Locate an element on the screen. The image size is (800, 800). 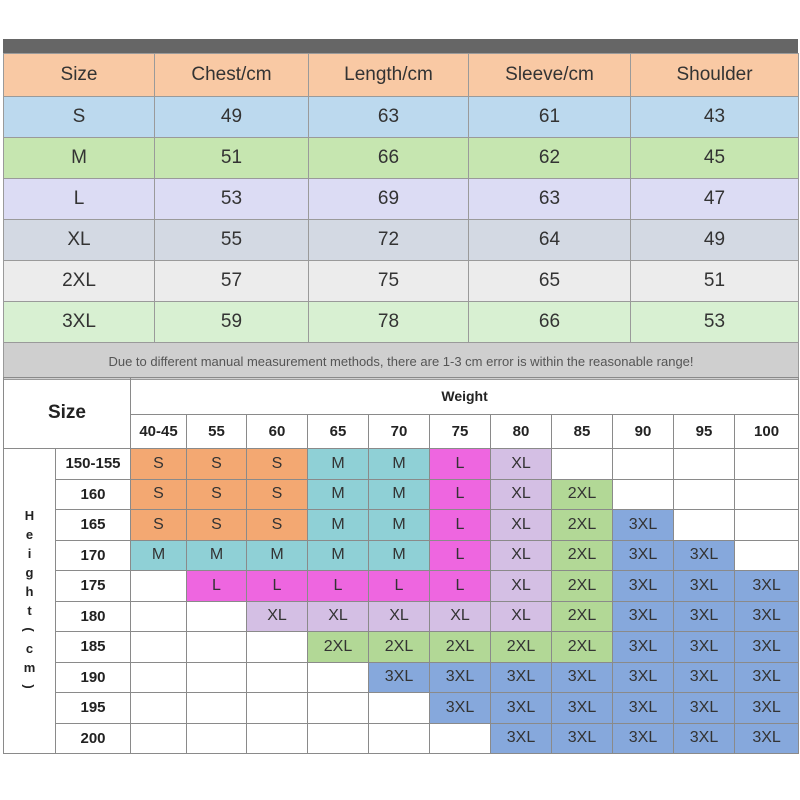
size-chart-row: 165 S S S M M L XL 2XL 3XL is located at coordinates (402, 525).